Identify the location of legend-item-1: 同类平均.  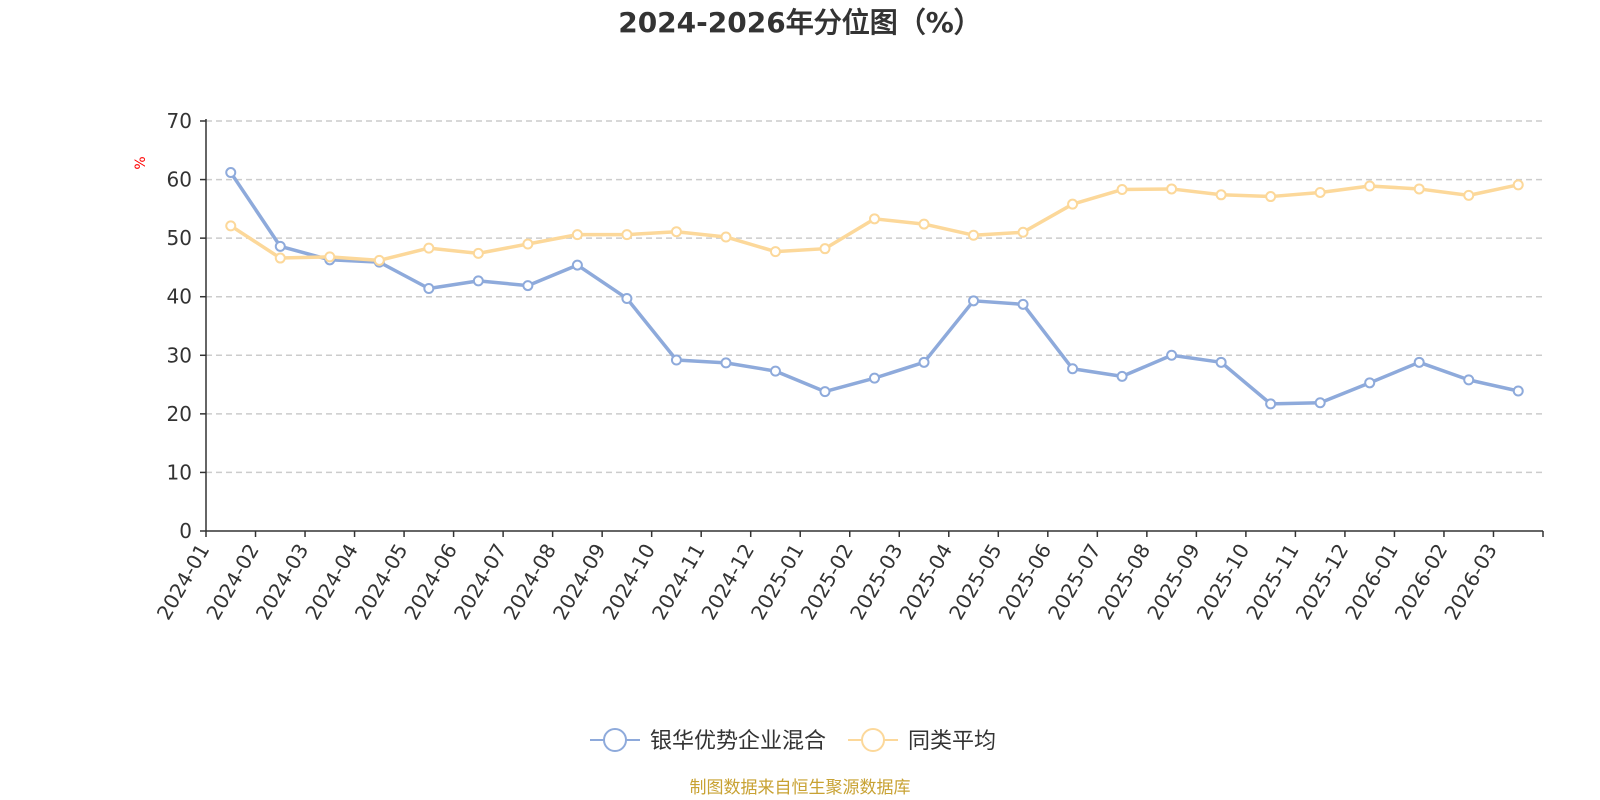
(922, 741).